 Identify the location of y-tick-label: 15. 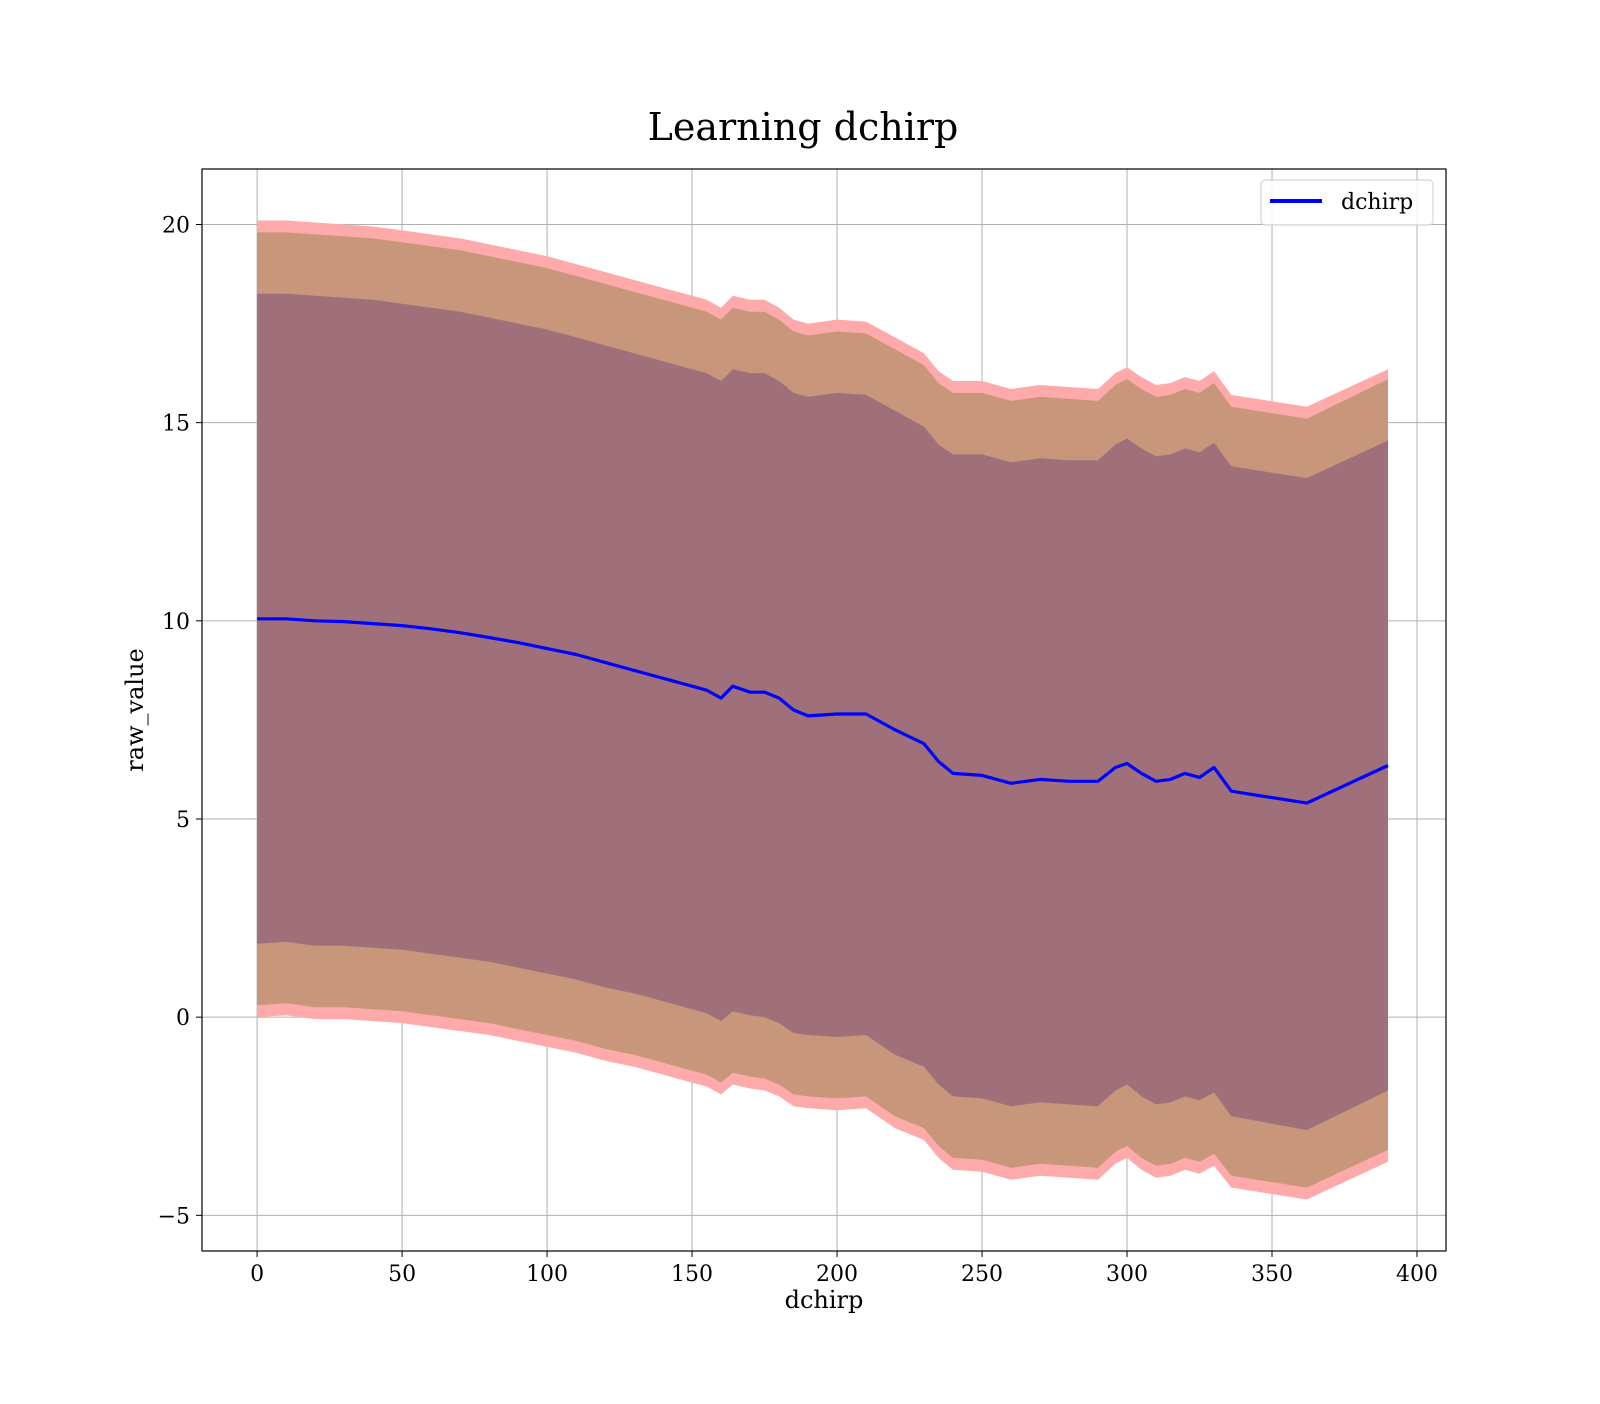
(176, 424).